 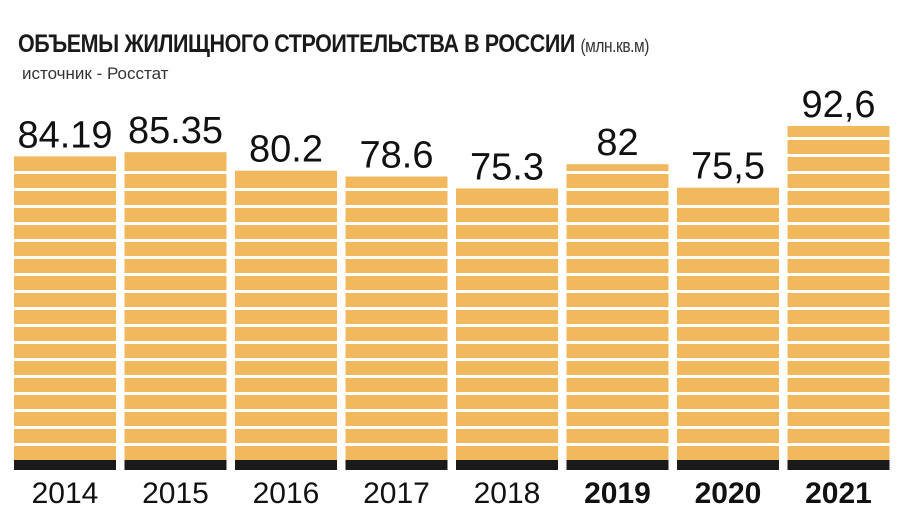 What do you see at coordinates (728, 167) in the screenshot?
I see `value-label-2020: 75,5` at bounding box center [728, 167].